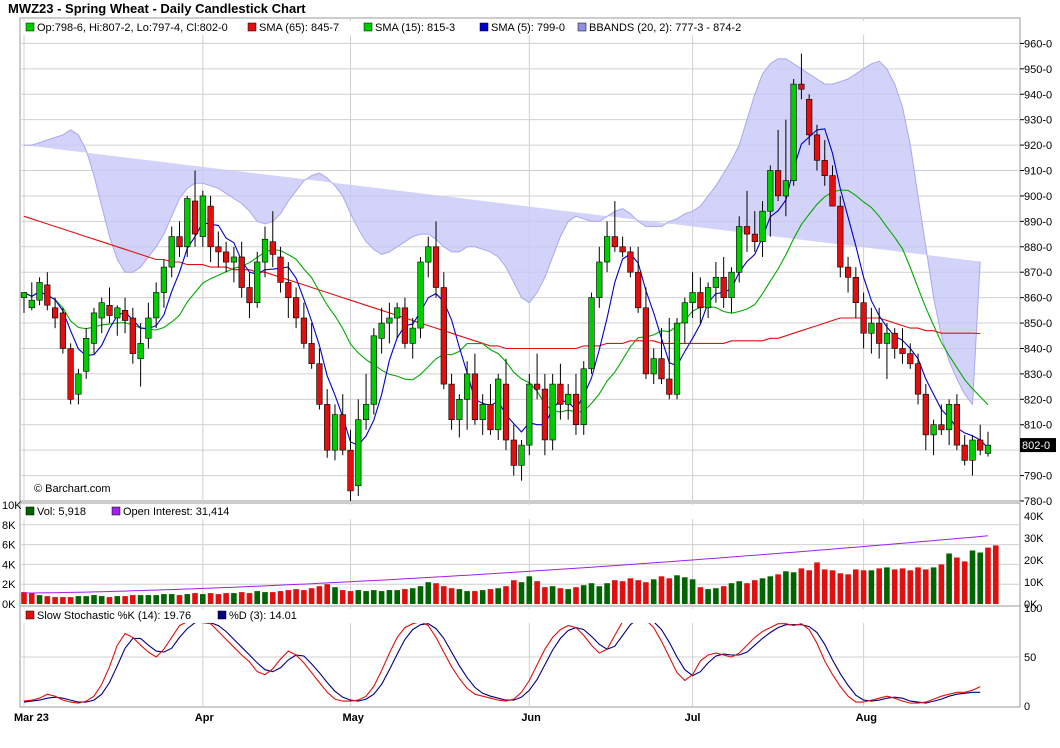  What do you see at coordinates (9, 605) in the screenshot?
I see `volume-left-tick-label: 0K` at bounding box center [9, 605].